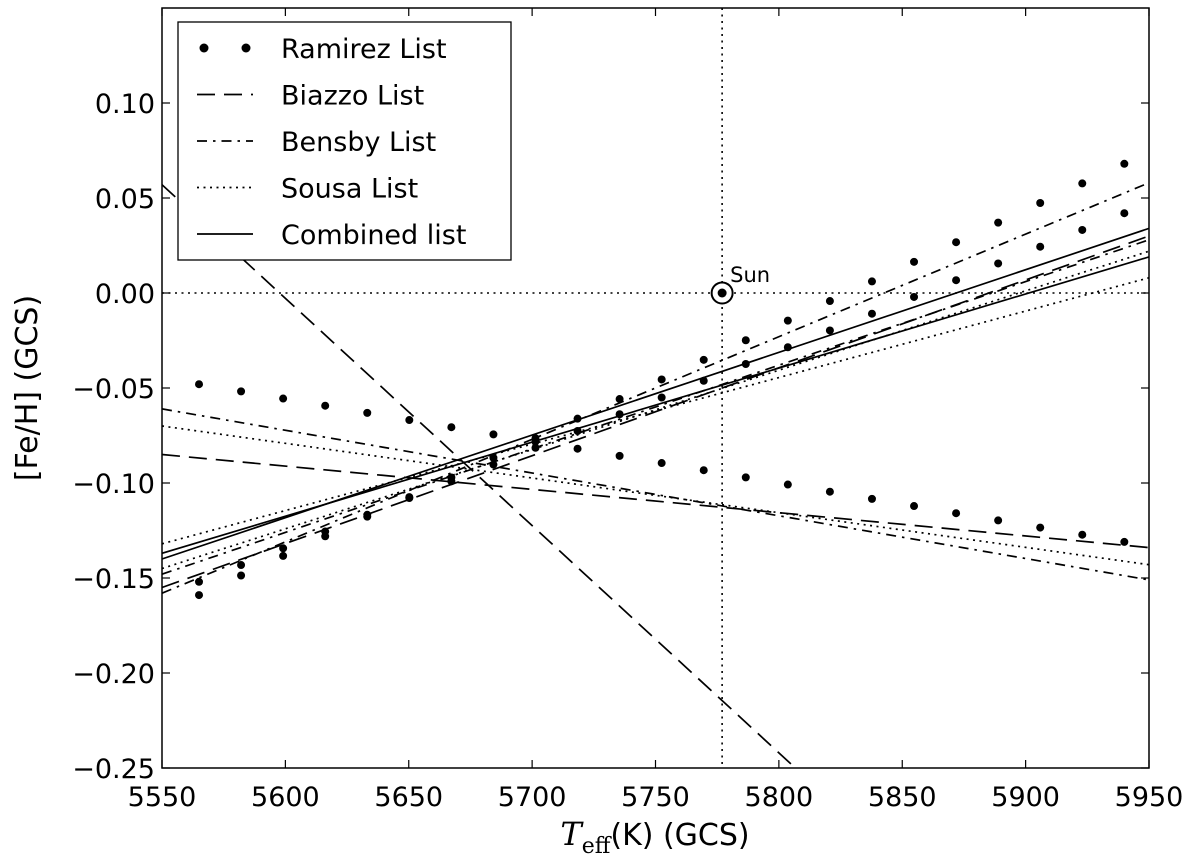  What do you see at coordinates (364, 49) in the screenshot?
I see `legend-label-ramirez-list: Ramirez List` at bounding box center [364, 49].